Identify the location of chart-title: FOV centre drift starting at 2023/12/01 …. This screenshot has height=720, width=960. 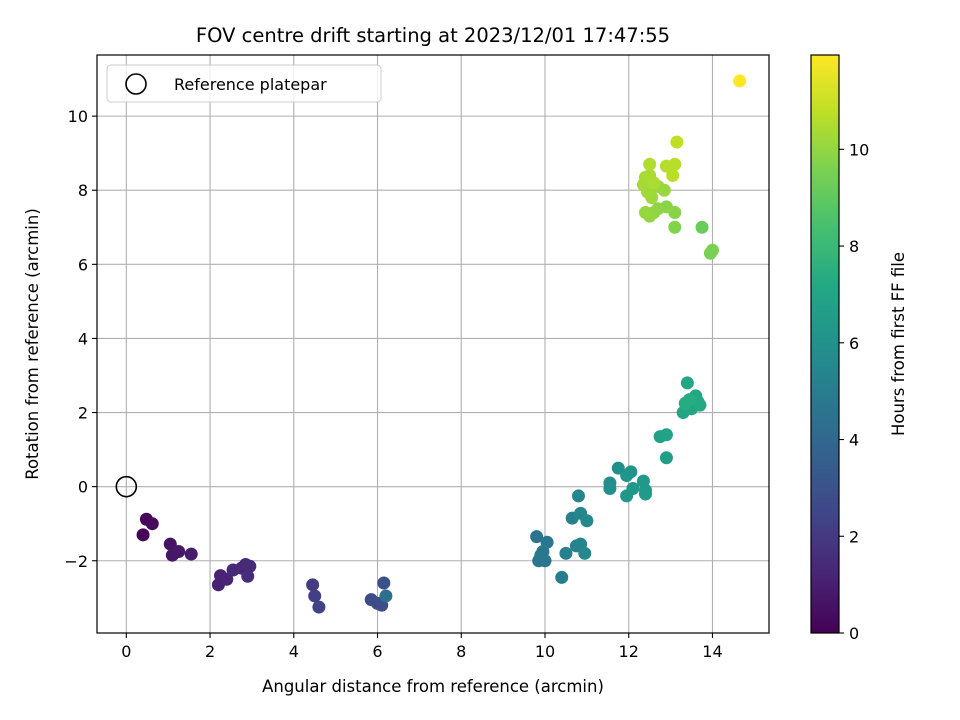
(433, 35).